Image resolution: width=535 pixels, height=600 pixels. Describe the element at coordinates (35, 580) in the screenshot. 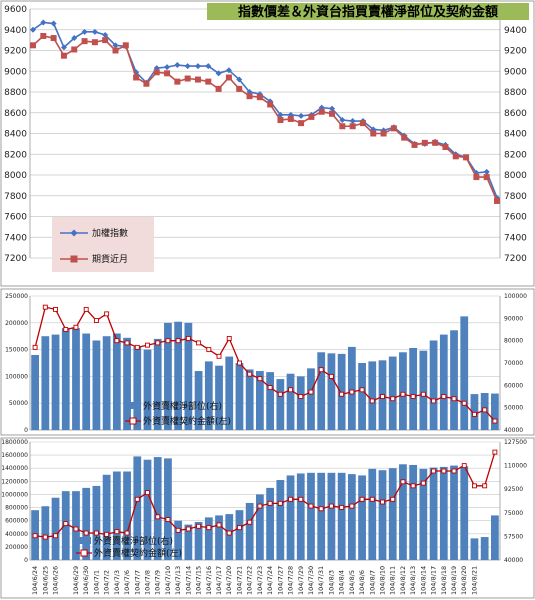

I see `date-label: 104/6/24` at that location.